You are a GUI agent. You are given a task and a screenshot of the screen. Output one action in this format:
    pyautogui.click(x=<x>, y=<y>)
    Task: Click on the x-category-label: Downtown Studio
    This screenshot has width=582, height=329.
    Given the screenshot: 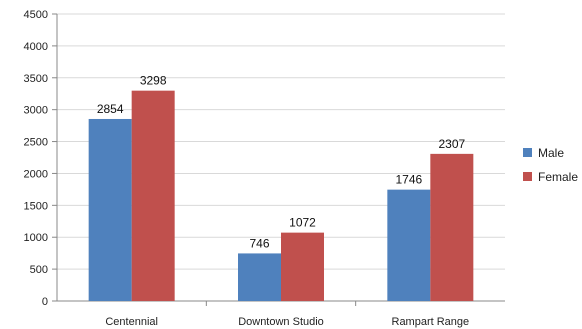 What is the action you would take?
    pyautogui.click(x=281, y=322)
    